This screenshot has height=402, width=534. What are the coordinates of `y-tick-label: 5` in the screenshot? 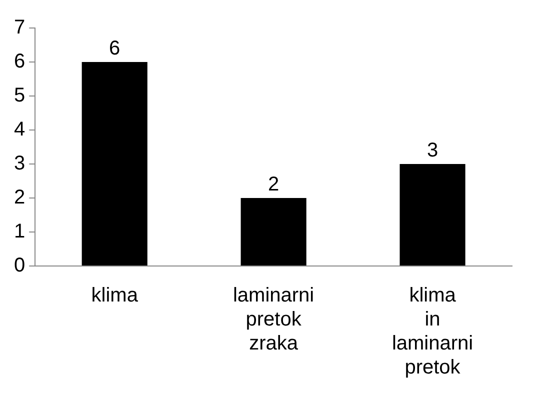 It's located at (20, 95).